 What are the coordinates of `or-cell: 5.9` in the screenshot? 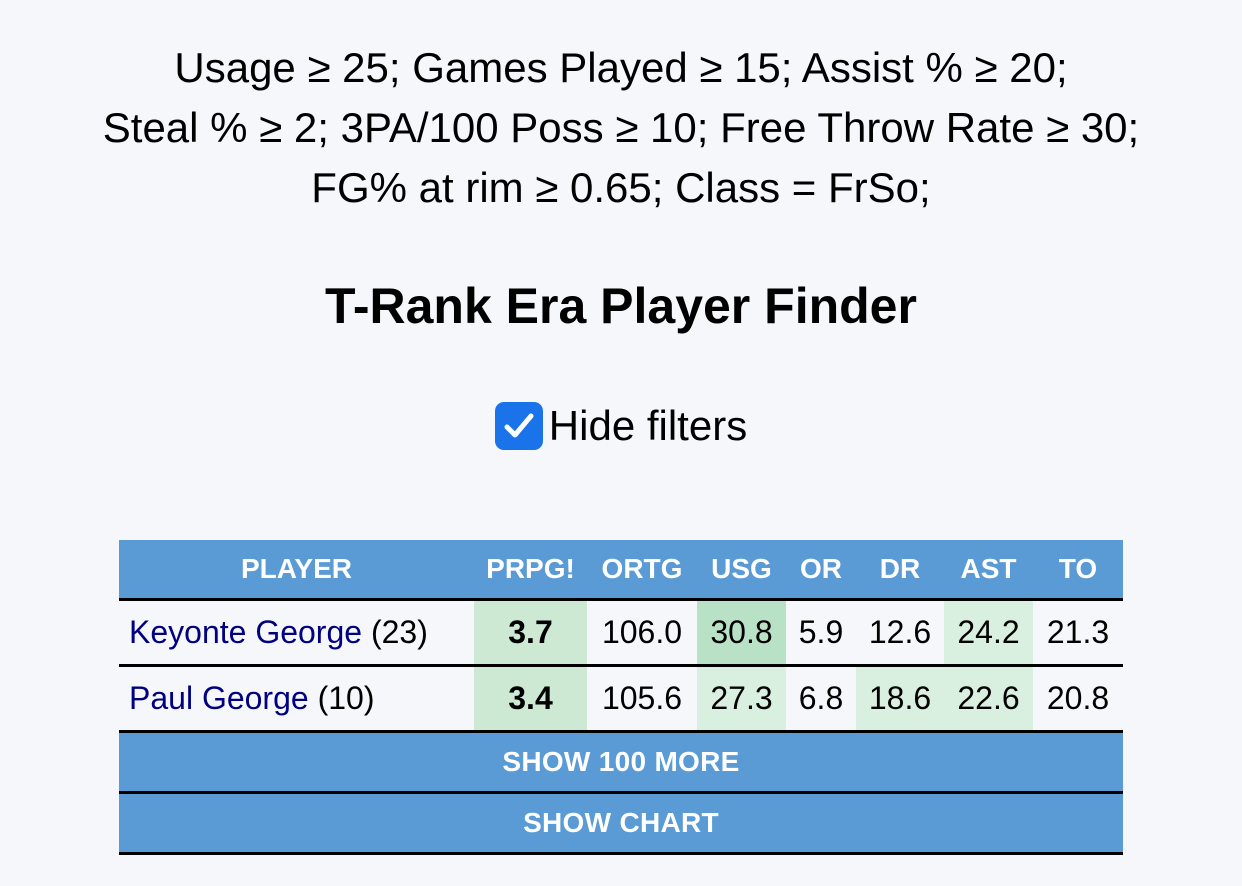 It's located at (821, 633).